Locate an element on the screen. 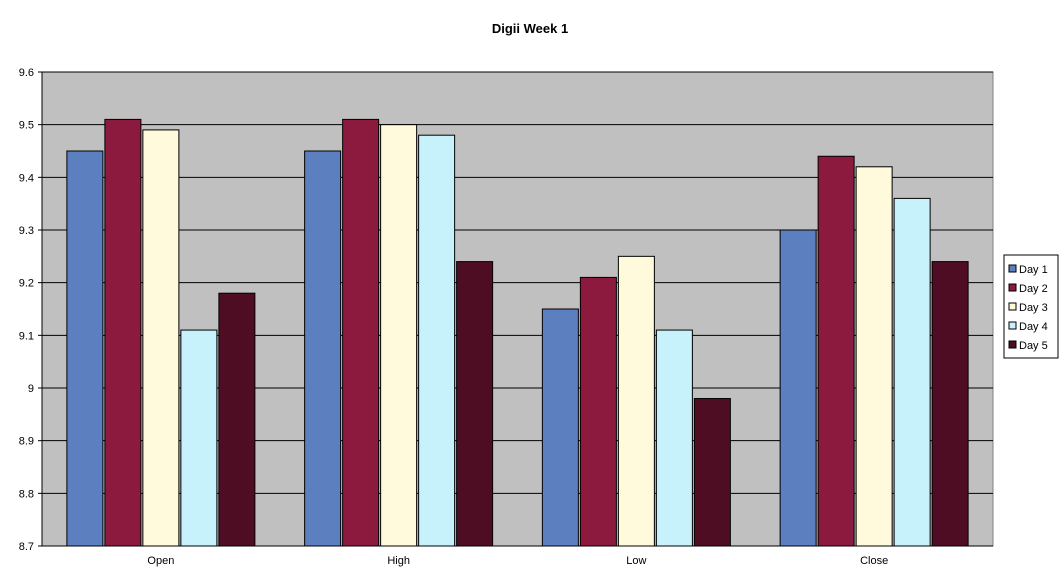 The width and height of the screenshot is (1060, 572). y-tick-label: 8.7 is located at coordinates (26, 547).